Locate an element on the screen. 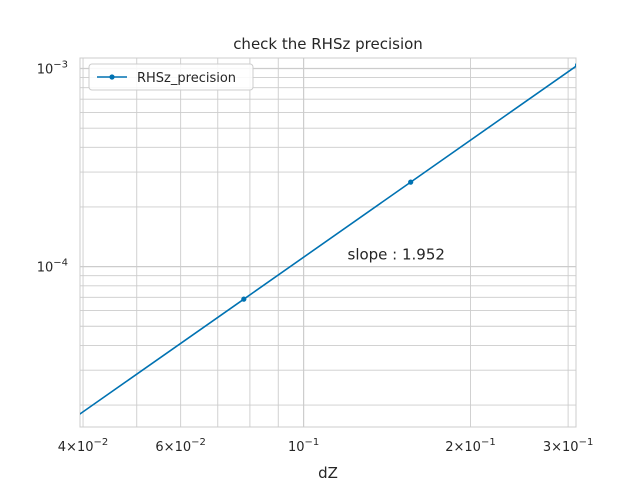 The height and width of the screenshot is (480, 640). x-tick-labels: 4×10⁻² 6×10⁻² 10−1 2×10⁻¹ 3×10⁻¹ is located at coordinates (326, 446).